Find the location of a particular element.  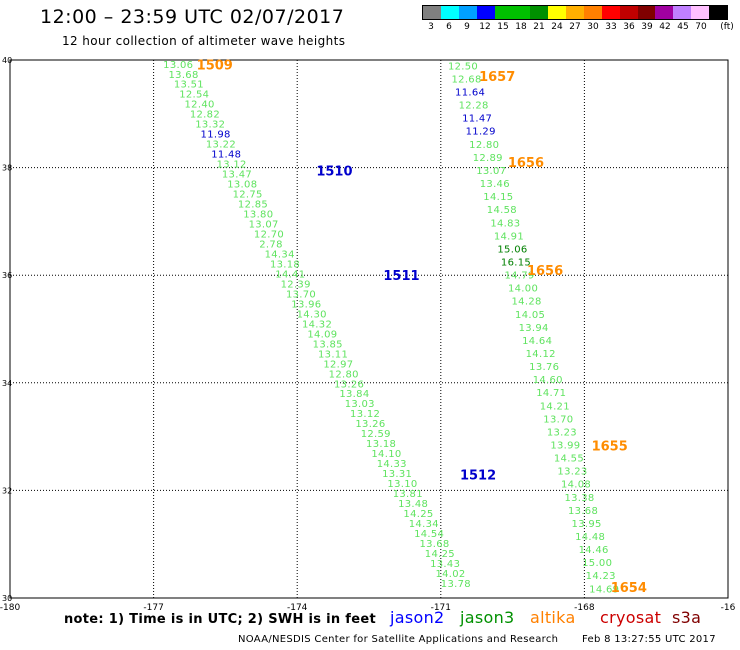

swh-value: 16.15 is located at coordinates (516, 262).